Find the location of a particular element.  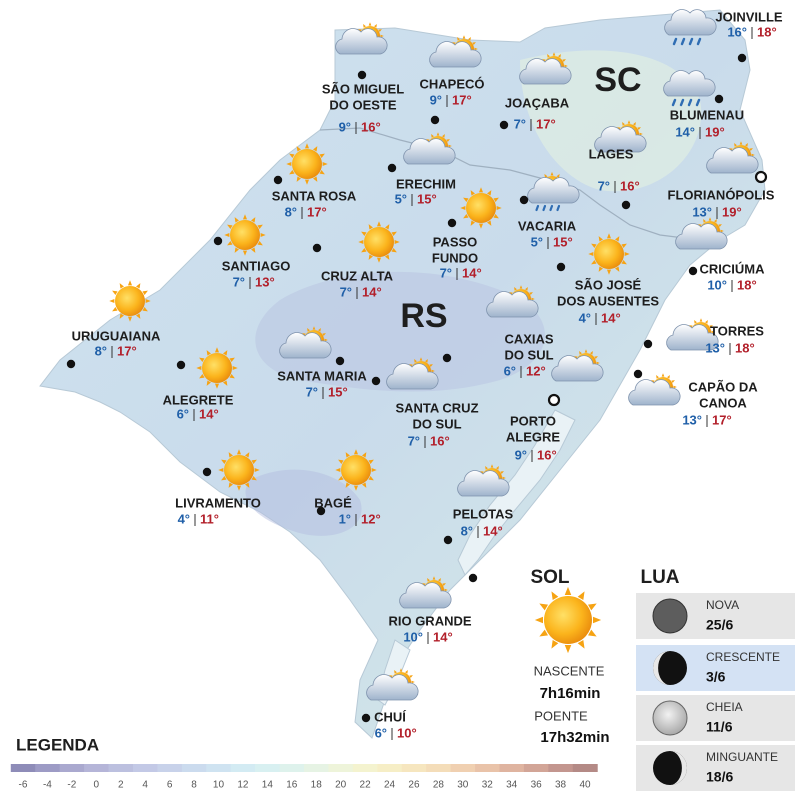

legend-tick-label: 0 is located at coordinates (97, 785).